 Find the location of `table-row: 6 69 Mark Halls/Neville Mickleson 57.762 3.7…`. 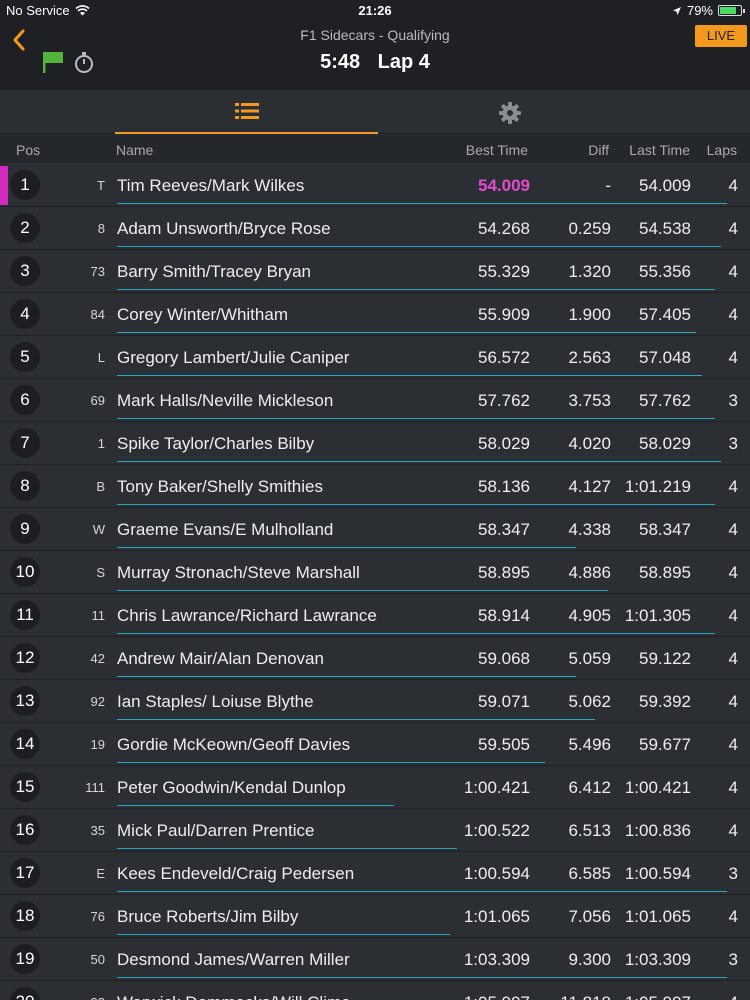

table-row: 6 69 Mark Halls/Neville Mickleson 57.762 3.7… is located at coordinates (375, 400).